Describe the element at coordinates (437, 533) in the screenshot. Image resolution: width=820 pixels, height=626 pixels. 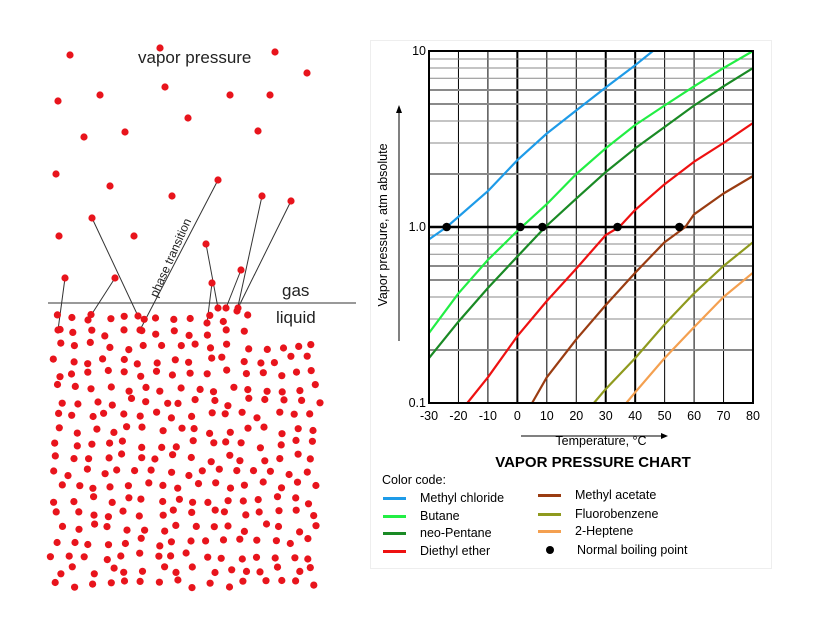
I see `legend-item: neo-Pentane` at that location.